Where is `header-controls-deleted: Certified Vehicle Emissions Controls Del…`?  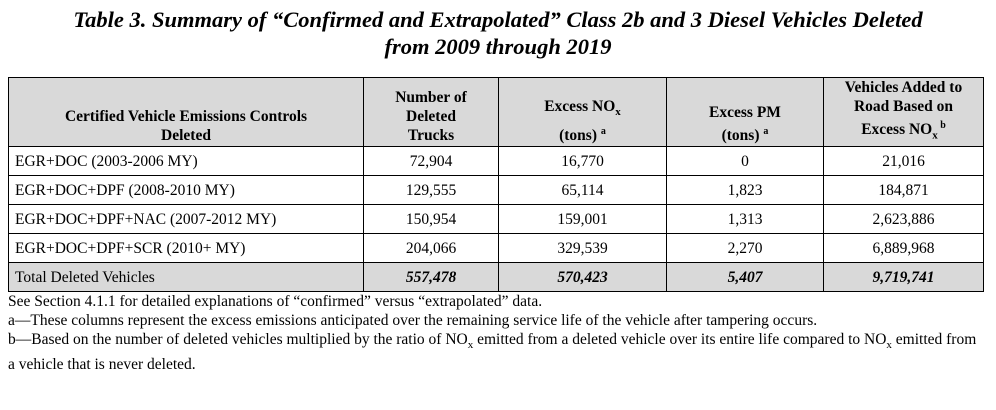 header-controls-deleted: Certified Vehicle Emissions Controls Del… is located at coordinates (186, 112).